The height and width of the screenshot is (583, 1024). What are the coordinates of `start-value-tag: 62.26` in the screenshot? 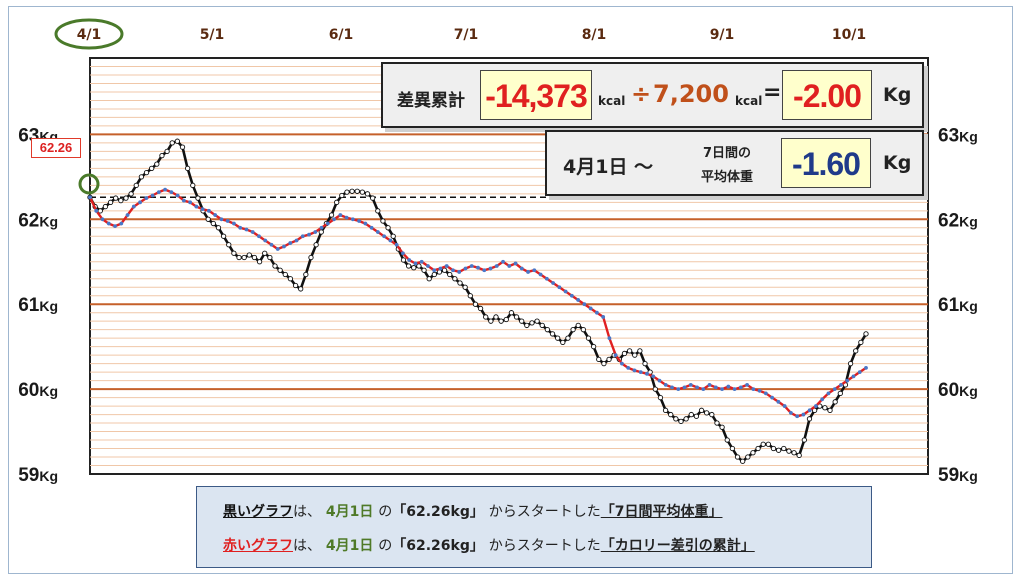 It's located at (56, 148).